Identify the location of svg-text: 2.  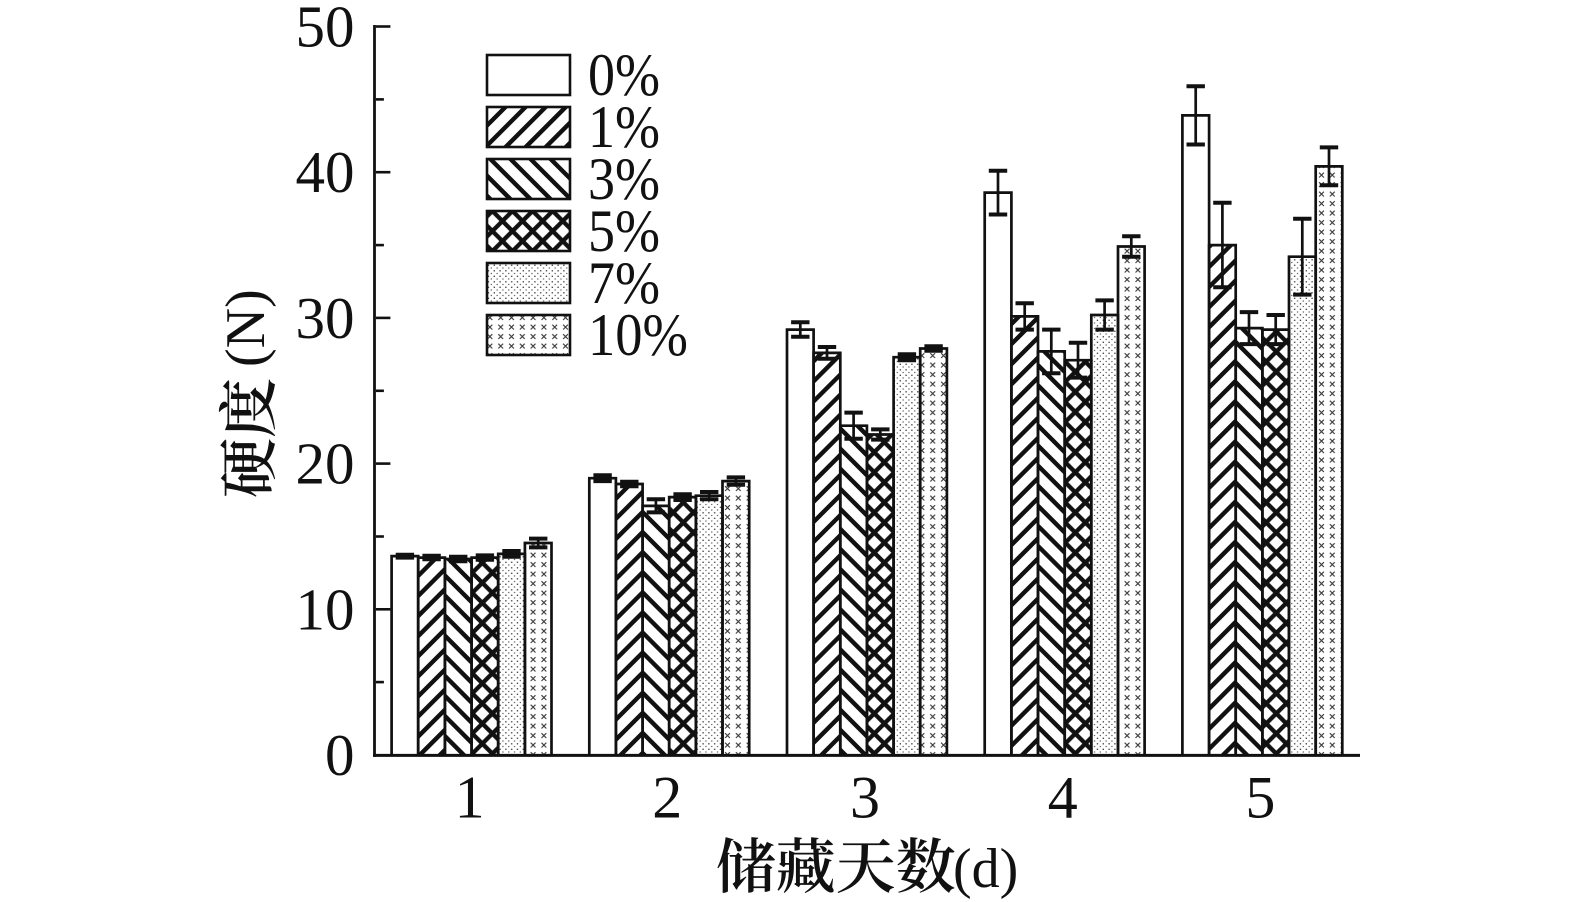
(667, 798).